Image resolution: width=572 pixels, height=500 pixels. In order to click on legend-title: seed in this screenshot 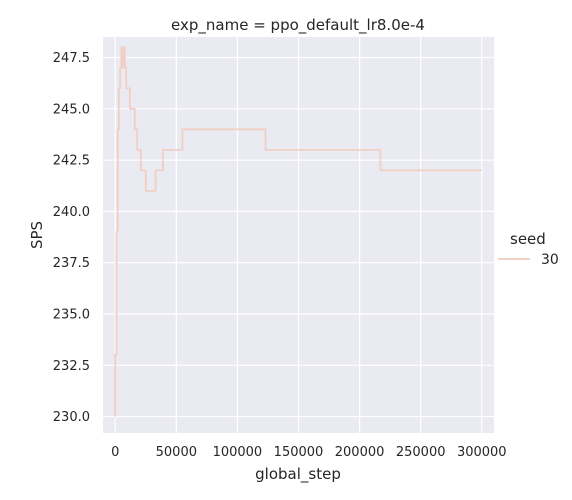, I will do `click(528, 239)`.